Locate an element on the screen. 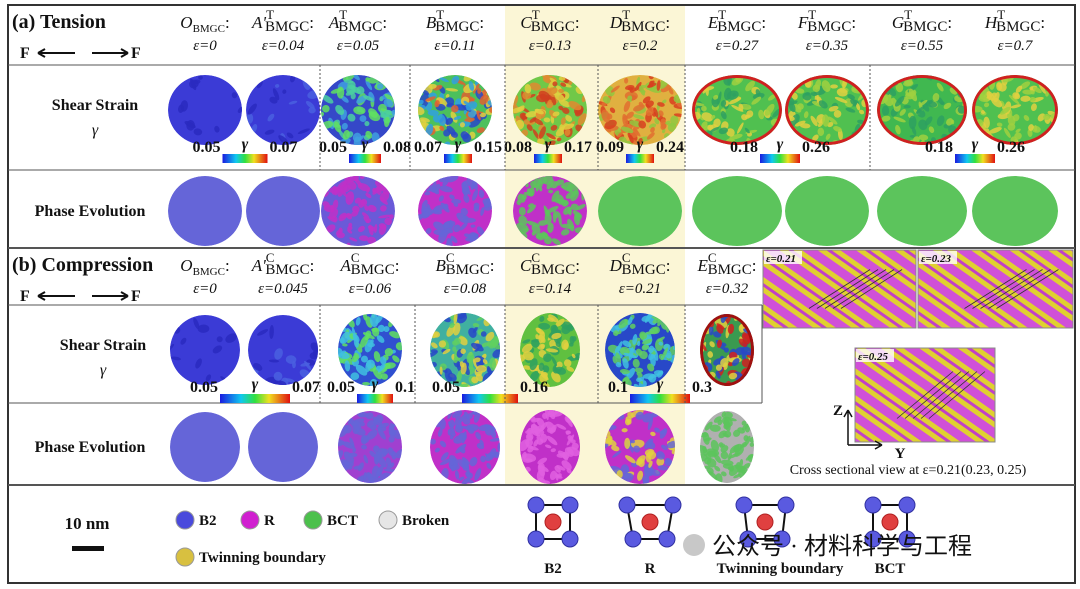 This screenshot has width=1080, height=589. column-header: AT BMGC: is located at coordinates (357, 21).